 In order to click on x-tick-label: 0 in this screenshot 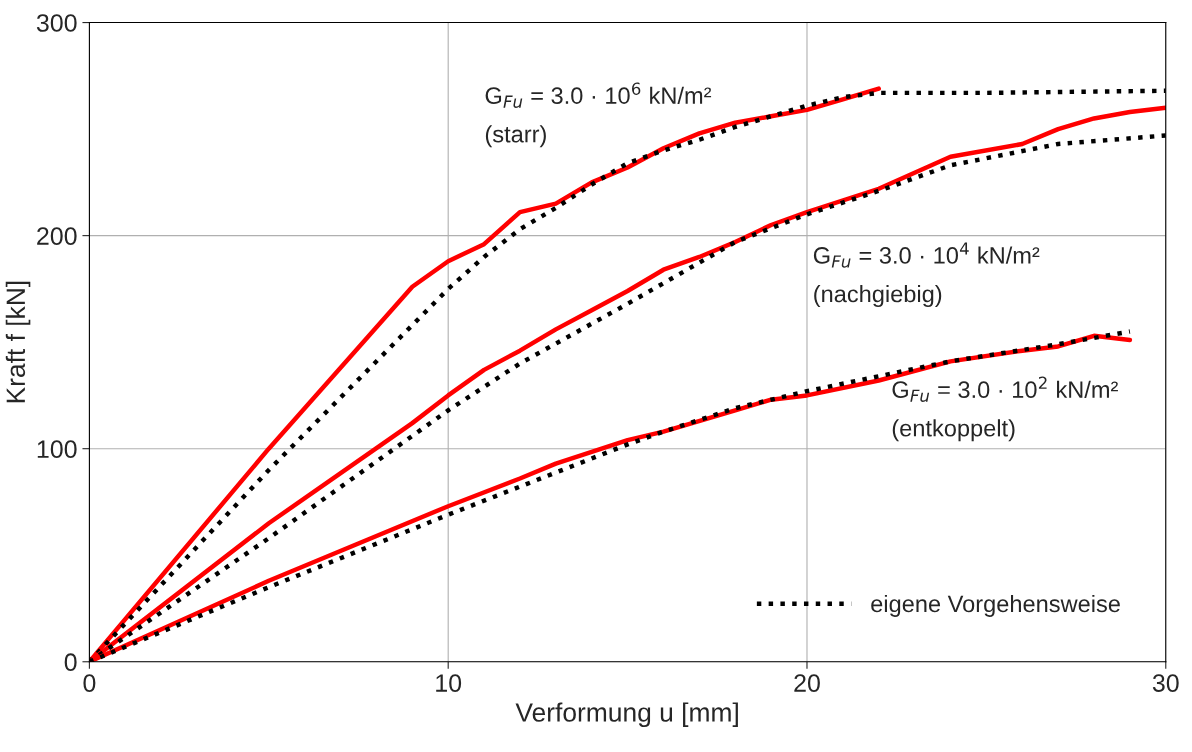, I will do `click(89, 683)`.